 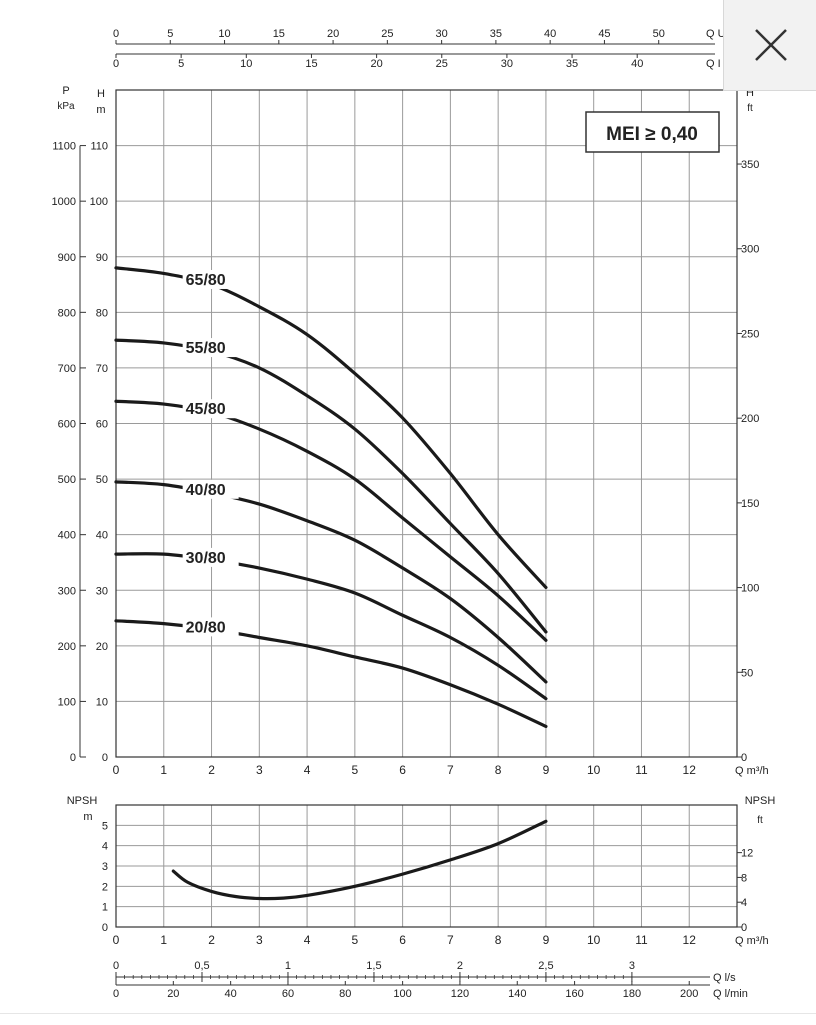 I want to click on npsh-m-tick-label: 2, so click(x=105, y=887).